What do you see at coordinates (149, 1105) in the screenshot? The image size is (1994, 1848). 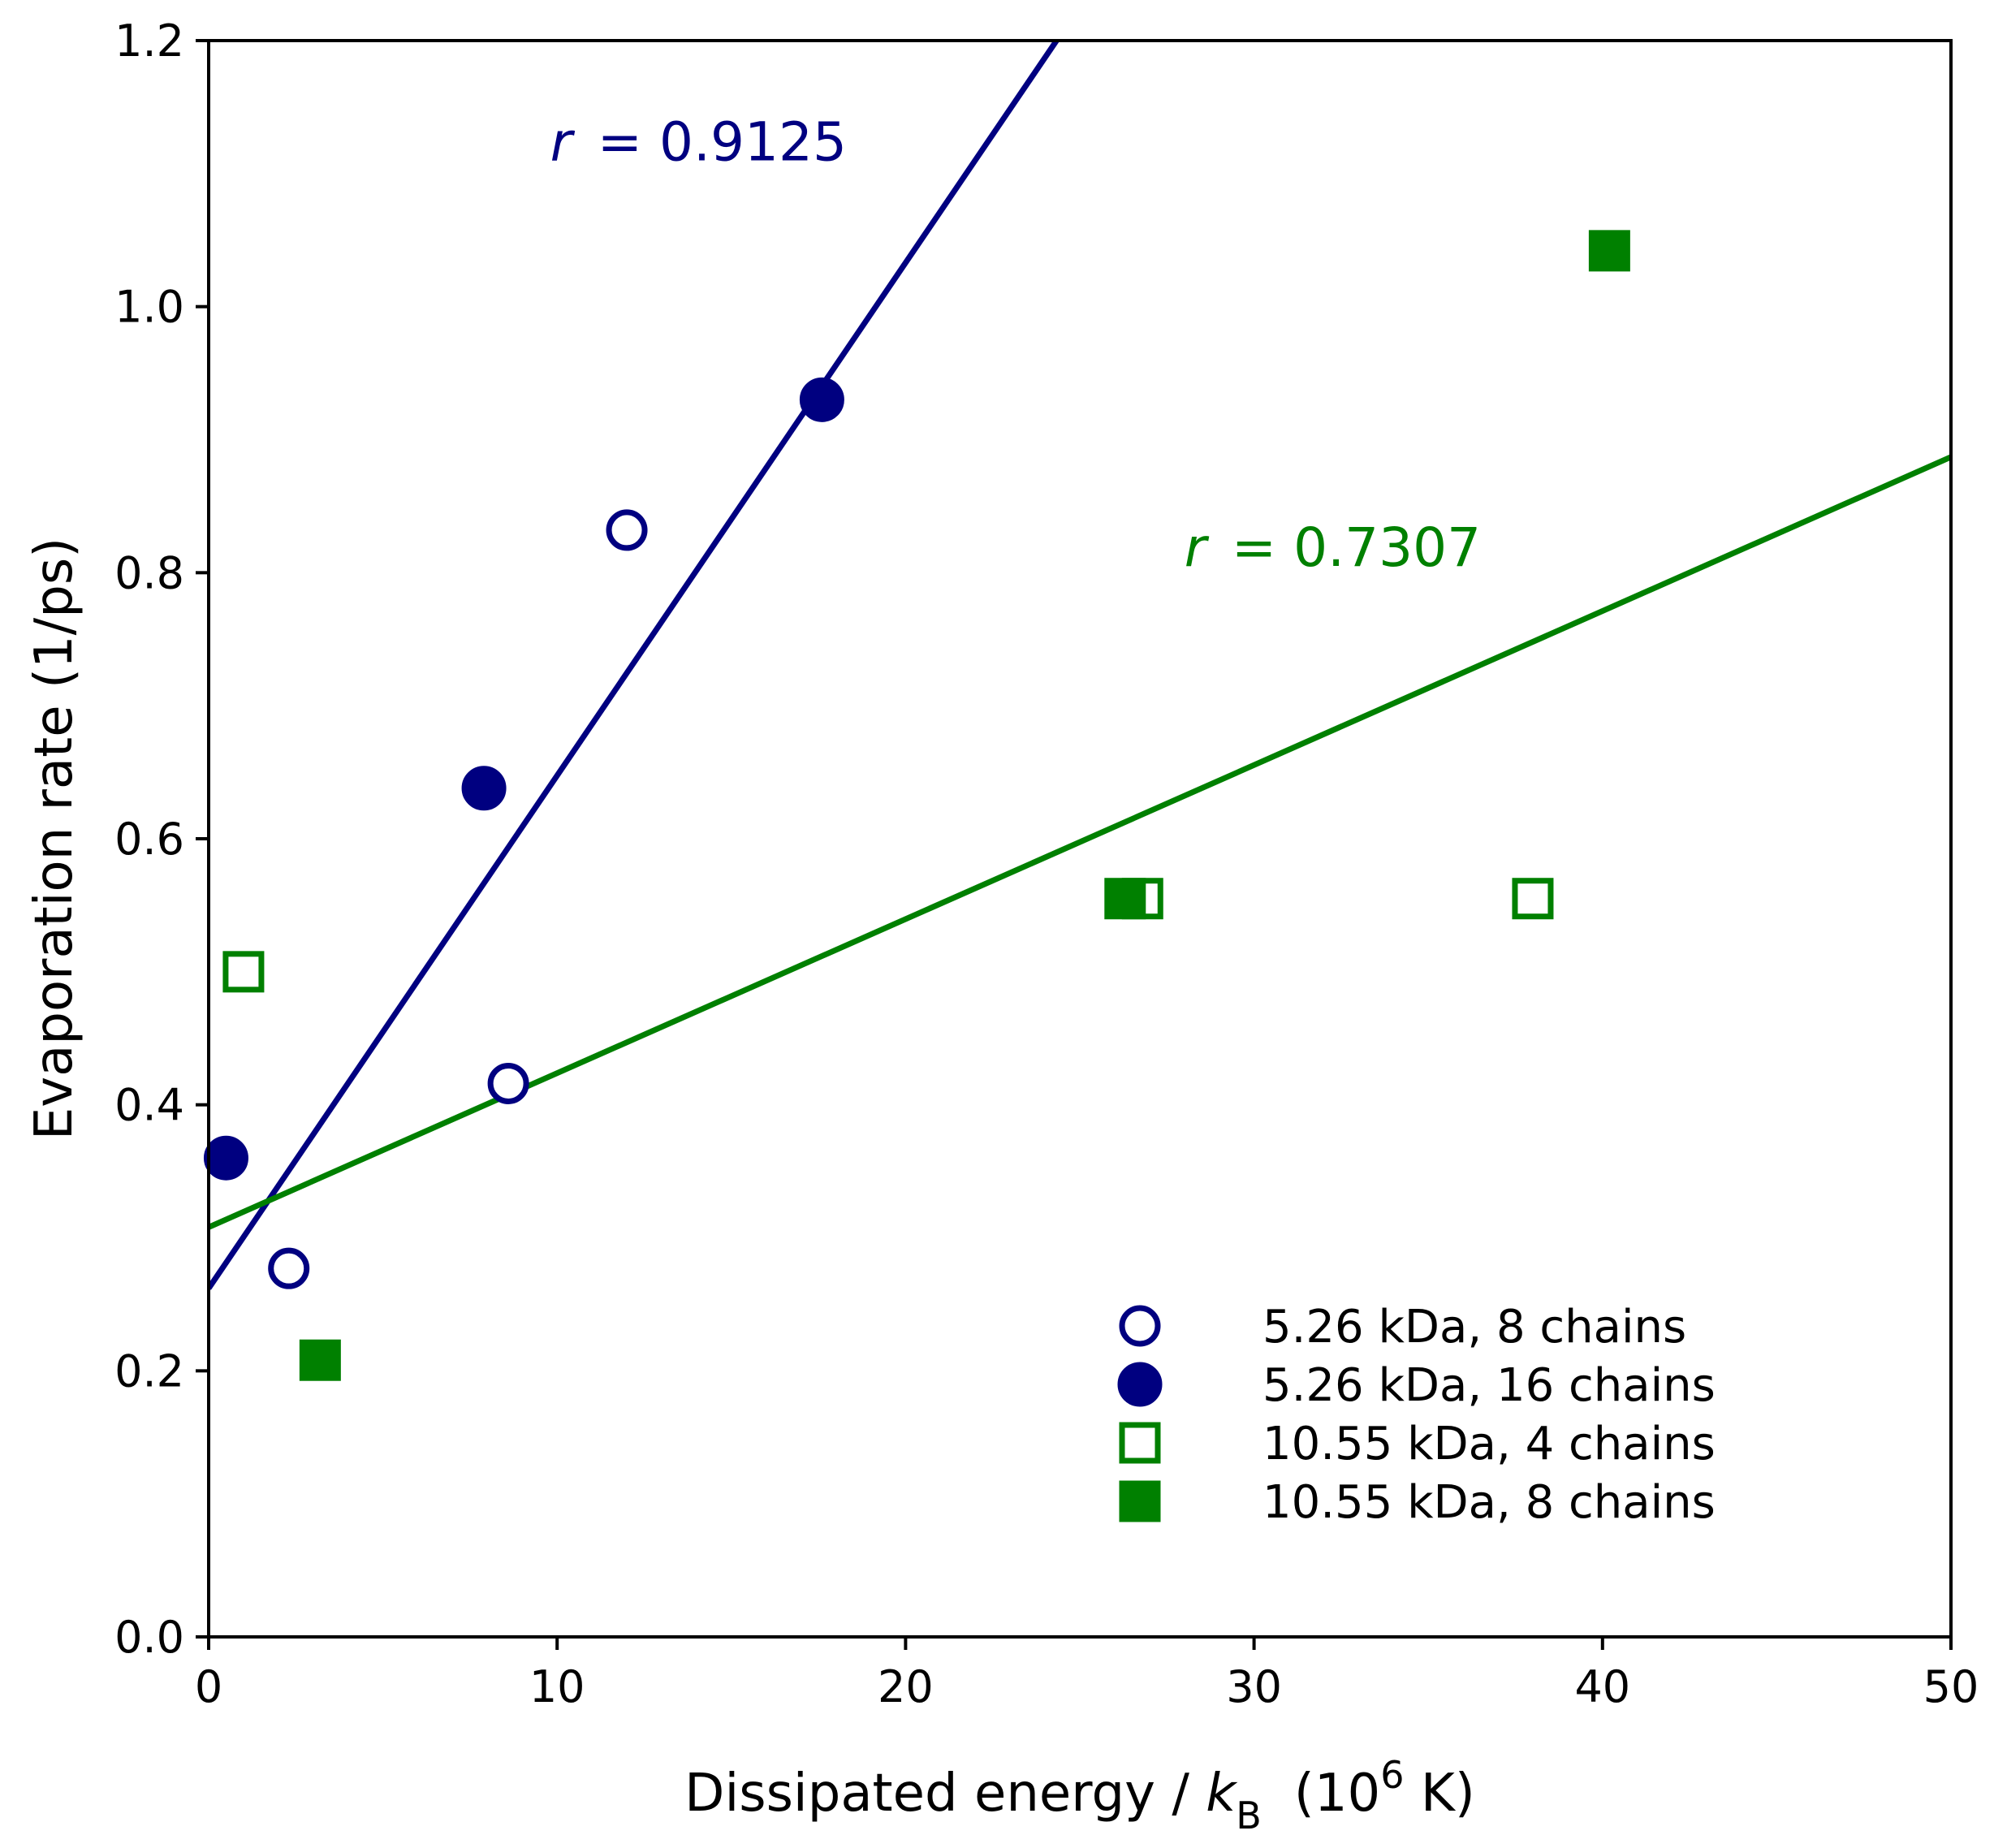 I see `y-tick-label: 0.4` at bounding box center [149, 1105].